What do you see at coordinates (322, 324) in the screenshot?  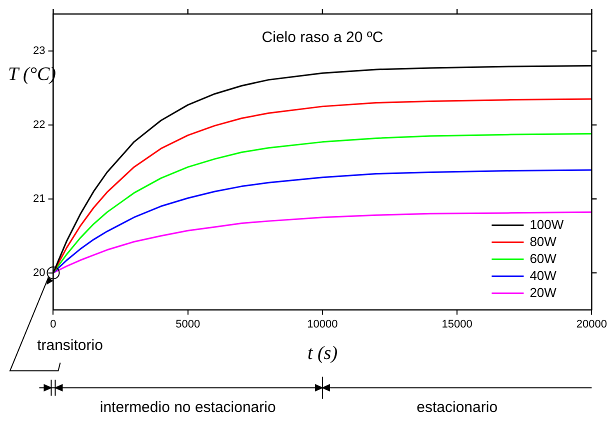 I see `x-tick-label: 10000` at bounding box center [322, 324].